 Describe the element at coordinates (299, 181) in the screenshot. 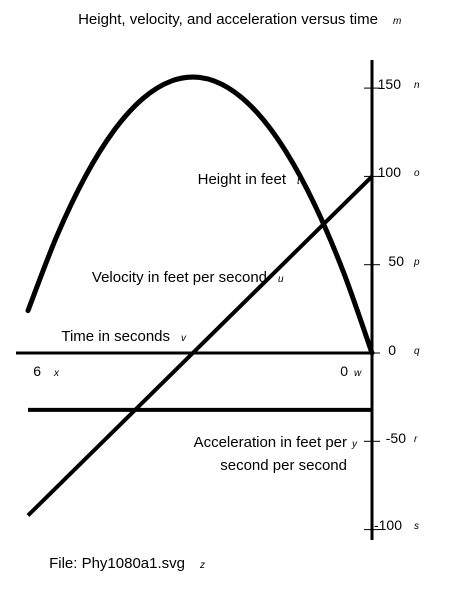

I see `height-tag: t` at that location.